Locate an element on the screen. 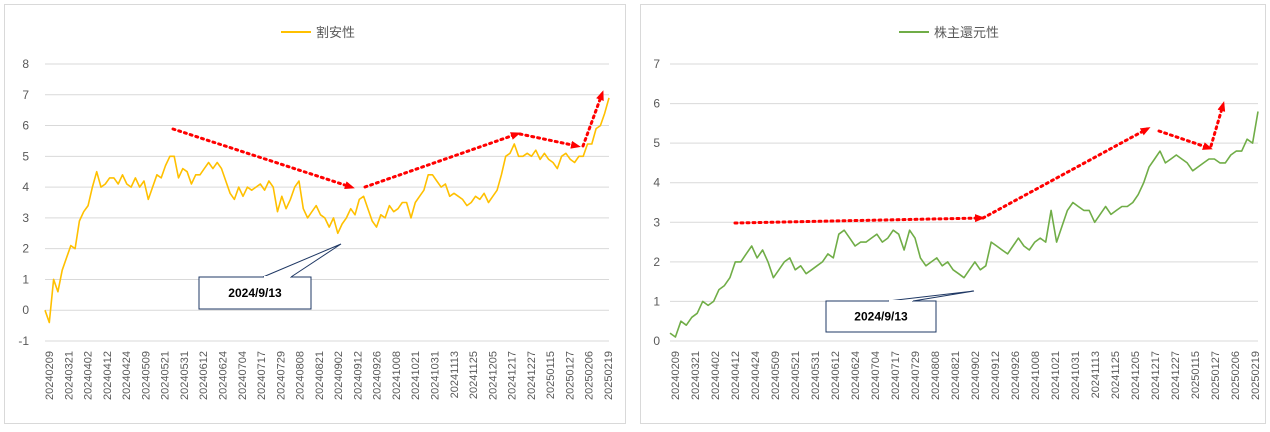 The image size is (1270, 432). legend: 割安性 is located at coordinates (318, 33).